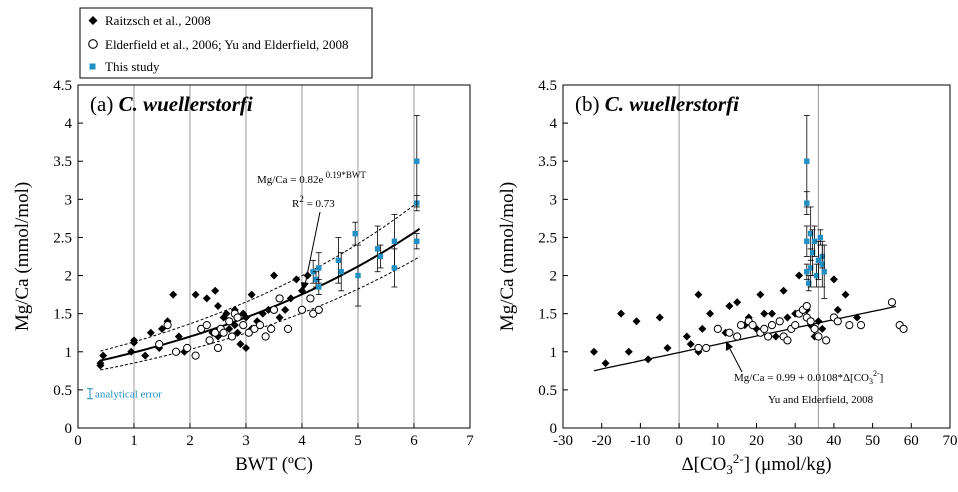 The height and width of the screenshot is (492, 958). Describe the element at coordinates (305, 287) in the screenshot. I see `annotation-arrow-head` at that location.